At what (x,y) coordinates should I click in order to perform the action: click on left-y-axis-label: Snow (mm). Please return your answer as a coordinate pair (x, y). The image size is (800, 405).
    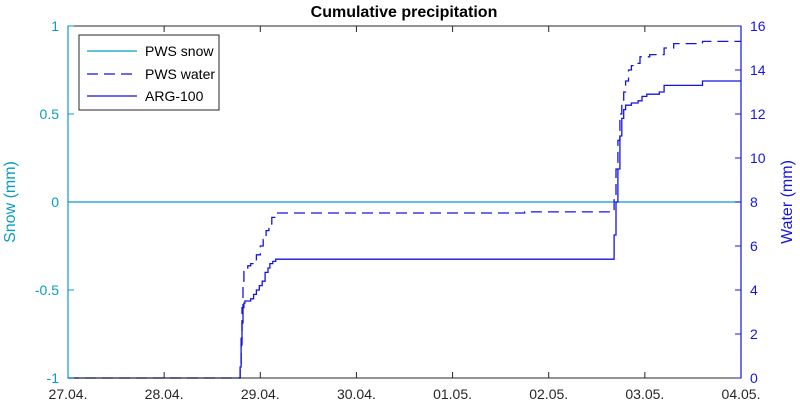
    Looking at the image, I should click on (10, 202).